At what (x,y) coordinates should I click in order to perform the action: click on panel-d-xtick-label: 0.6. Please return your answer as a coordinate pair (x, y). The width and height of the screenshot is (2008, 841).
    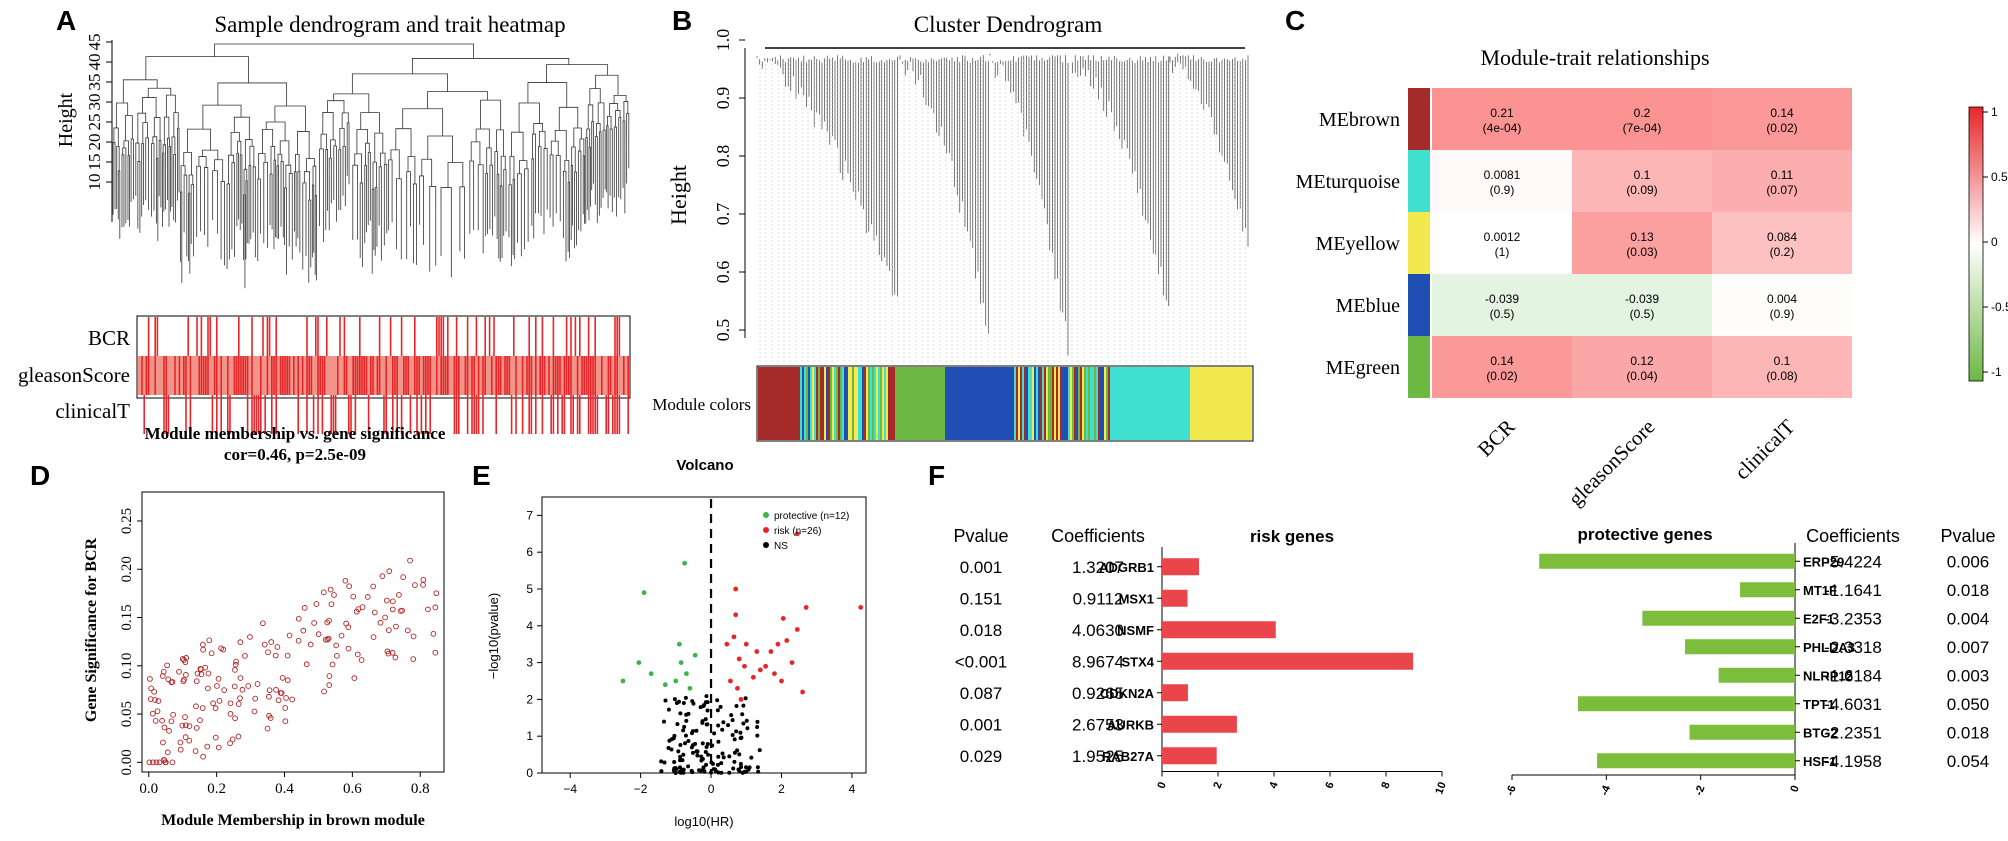
    Looking at the image, I should click on (352, 789).